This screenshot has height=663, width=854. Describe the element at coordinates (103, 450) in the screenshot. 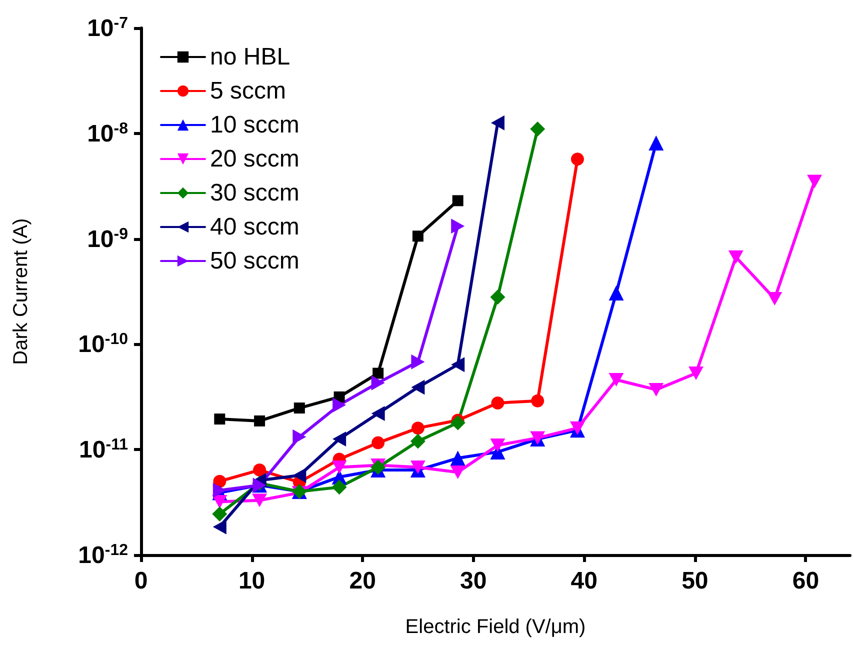

I see `y-tick-label: 10$^{-11}$` at that location.